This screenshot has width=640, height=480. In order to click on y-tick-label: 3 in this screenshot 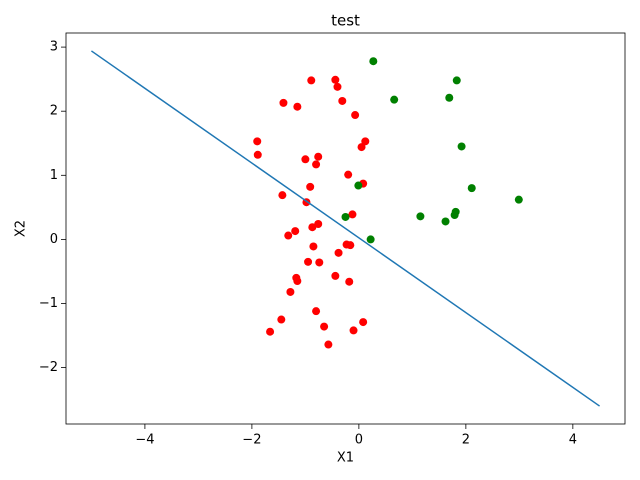, I will do `click(54, 47)`.